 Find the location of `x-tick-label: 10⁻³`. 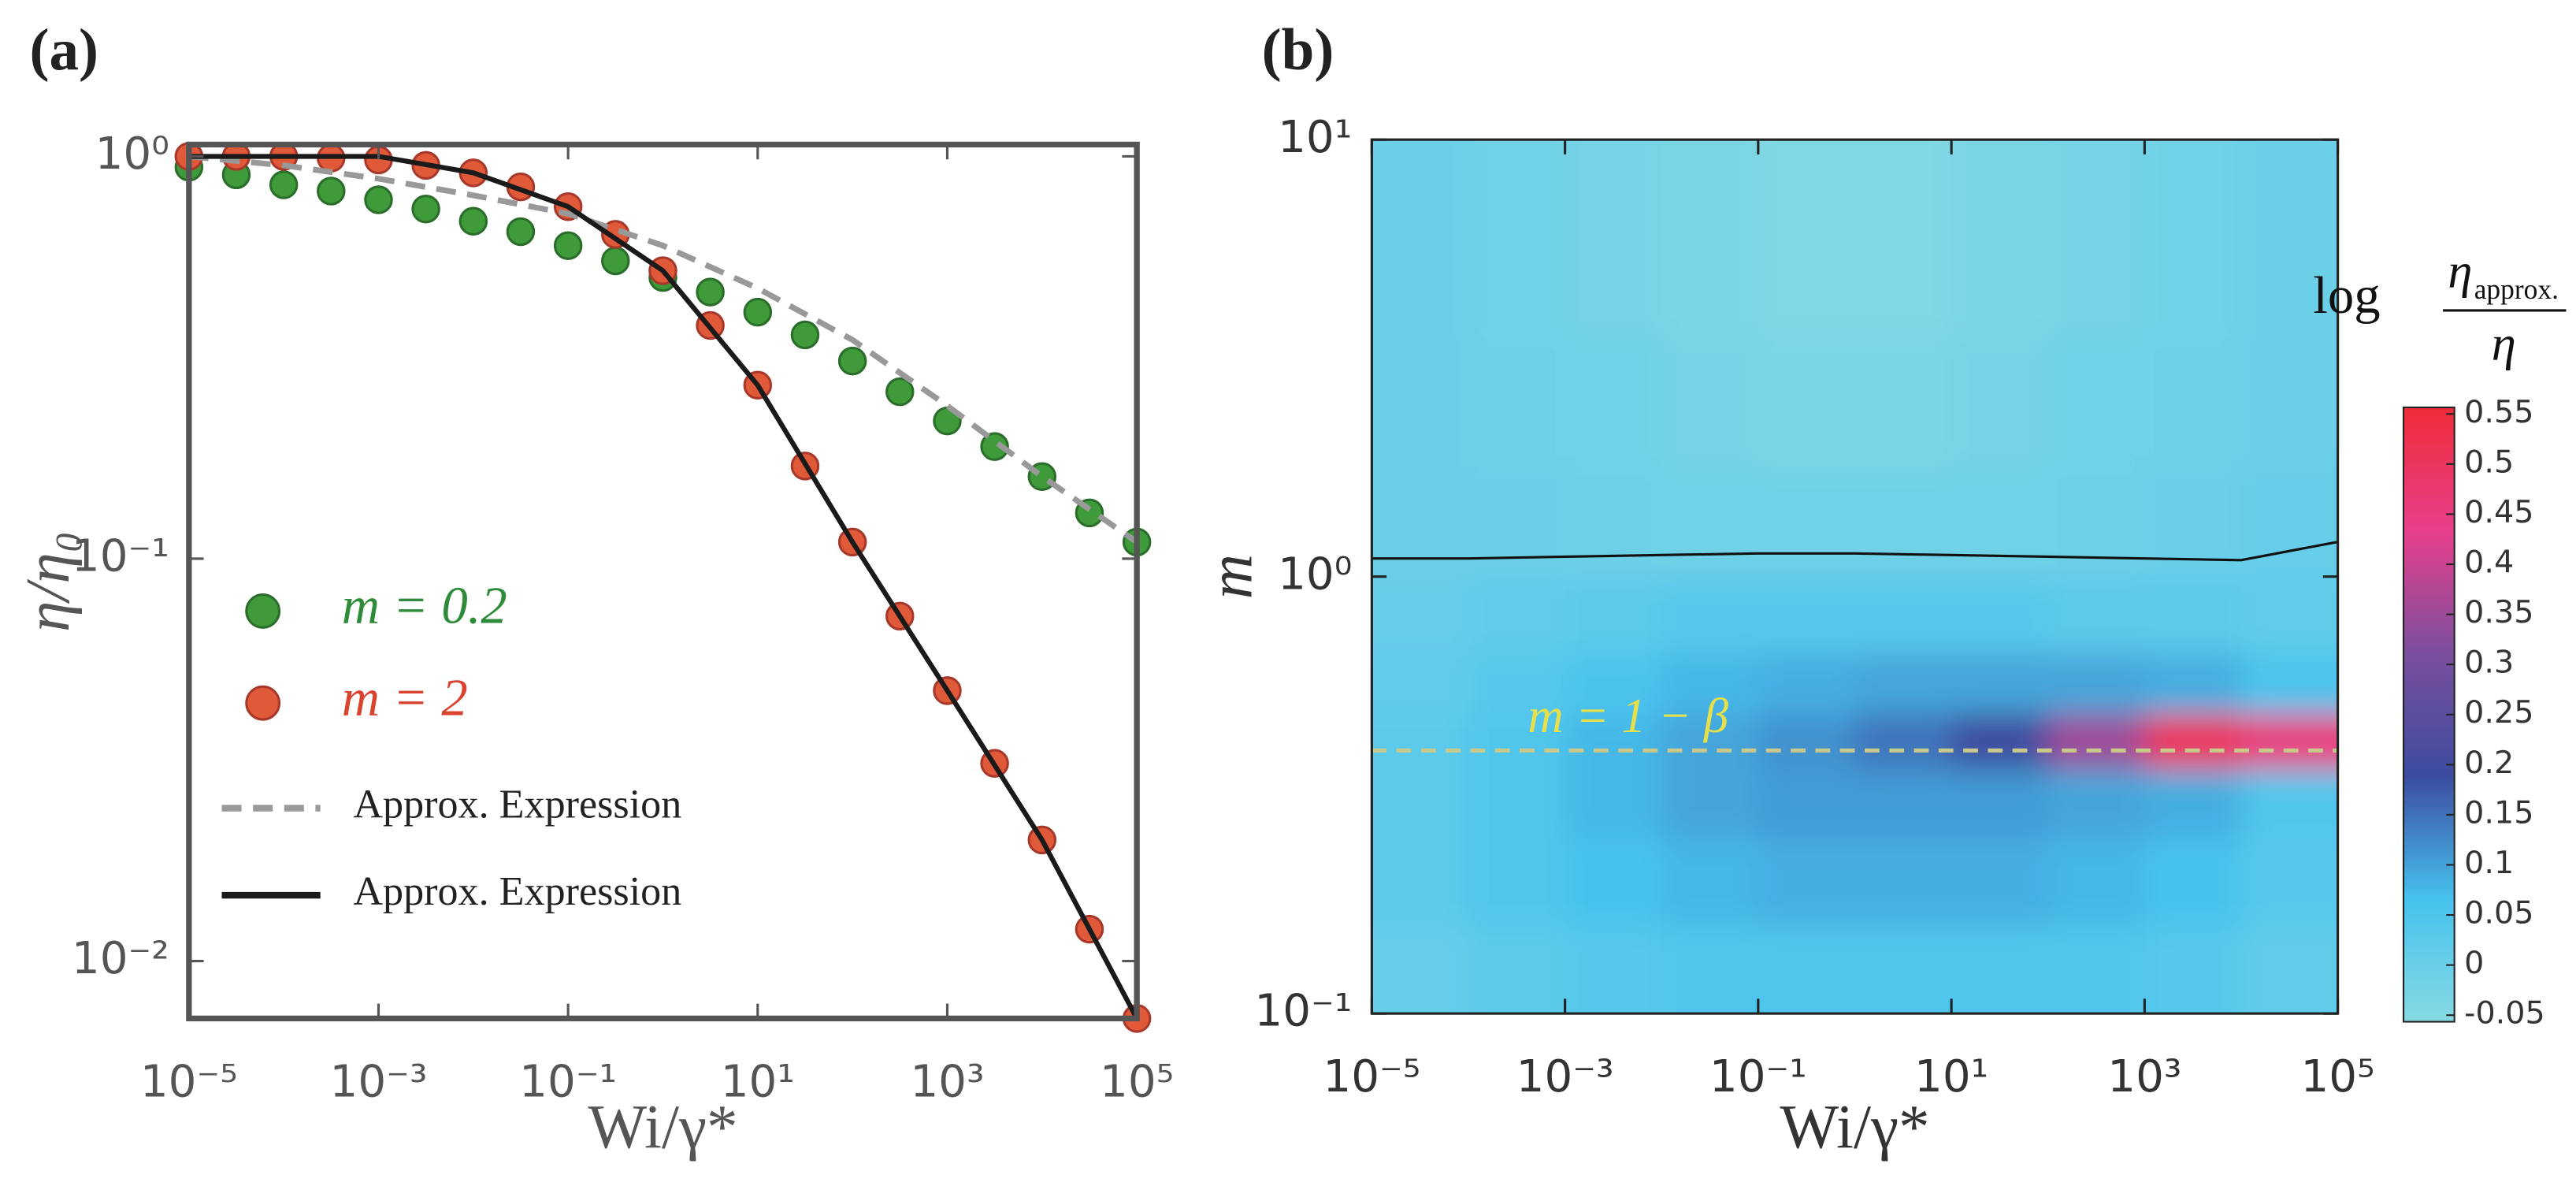

x-tick-label: 10⁻³ is located at coordinates (1565, 1076).